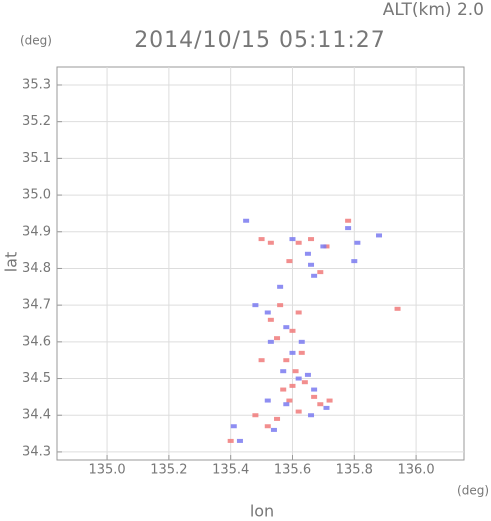 Image resolution: width=491 pixels, height=521 pixels. I want to click on y-tick-label: 34.6, so click(36, 341).